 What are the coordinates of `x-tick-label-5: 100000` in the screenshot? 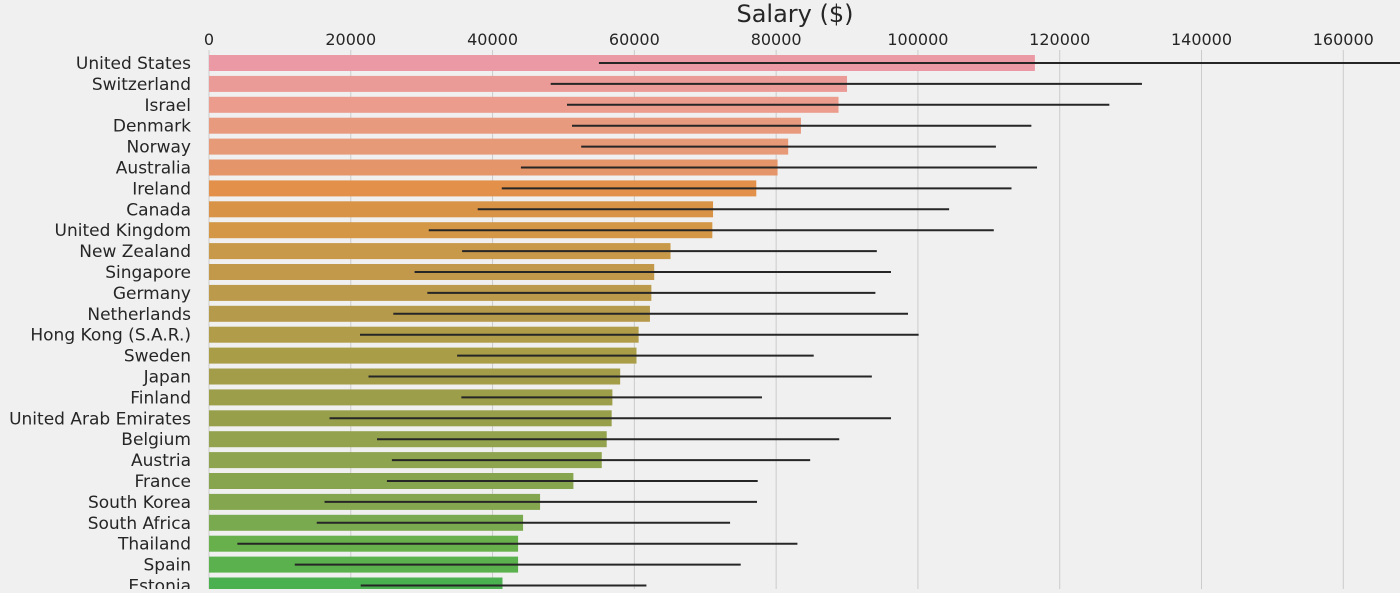 It's located at (917, 39).